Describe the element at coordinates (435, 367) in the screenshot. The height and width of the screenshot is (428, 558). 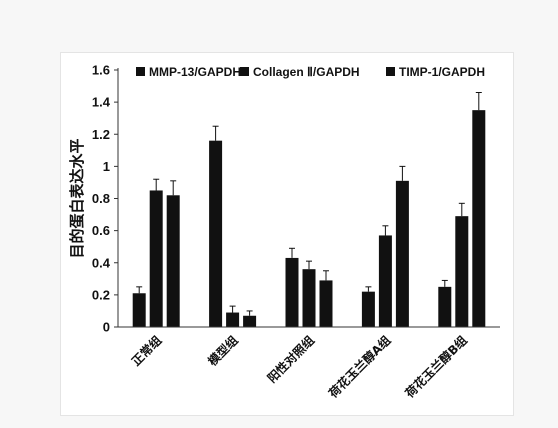
I see `x-category-label: 荷花玉兰醇B组` at that location.